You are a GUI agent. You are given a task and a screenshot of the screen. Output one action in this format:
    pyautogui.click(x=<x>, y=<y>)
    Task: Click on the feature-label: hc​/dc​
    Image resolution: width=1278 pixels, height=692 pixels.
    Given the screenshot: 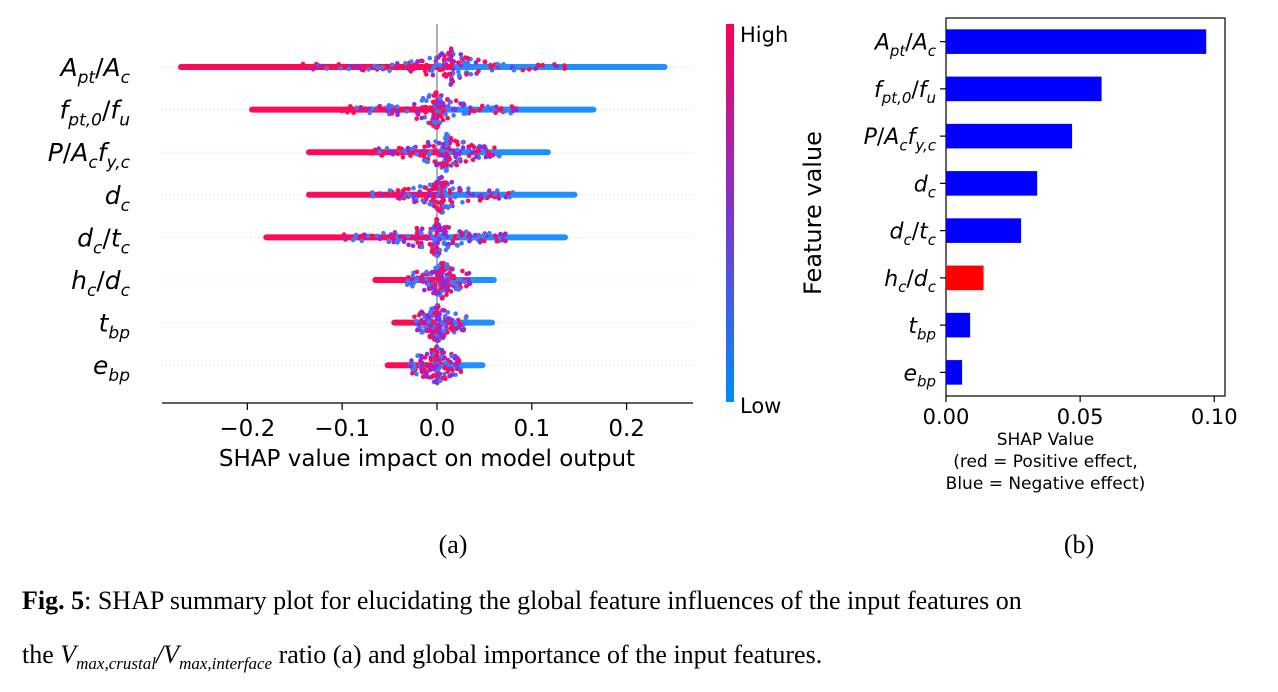 What is the action you would take?
    pyautogui.click(x=910, y=281)
    